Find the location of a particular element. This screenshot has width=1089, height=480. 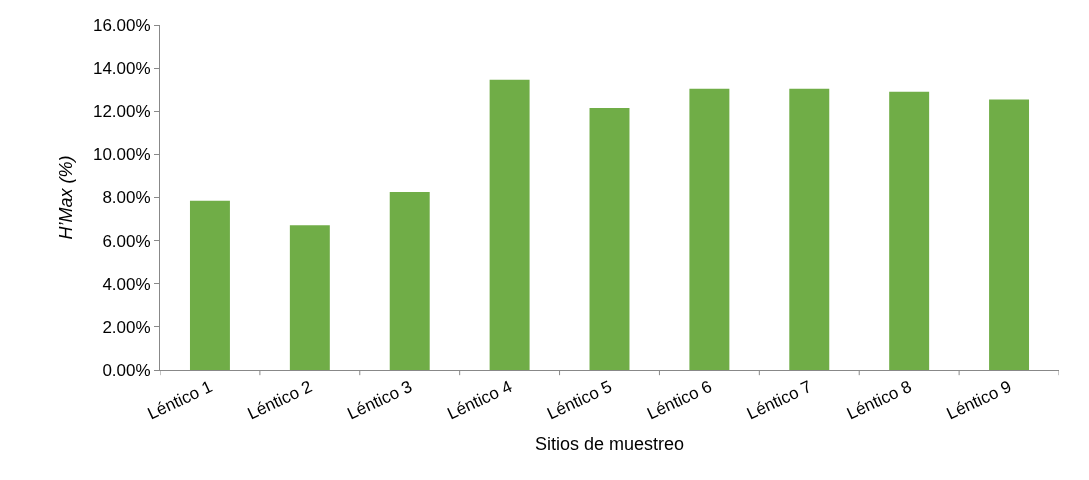

y-tick-label: 0.00% is located at coordinates (126, 370).